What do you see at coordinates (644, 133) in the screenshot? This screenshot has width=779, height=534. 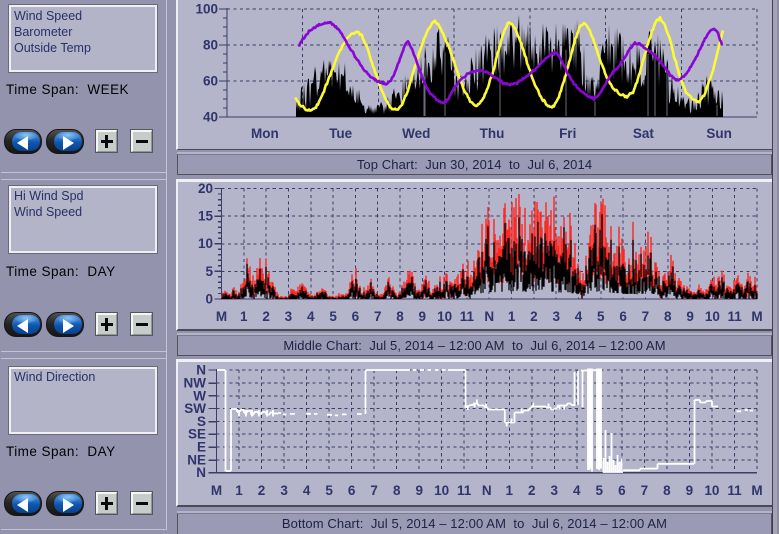 I see `svg-text: Sat` at bounding box center [644, 133].